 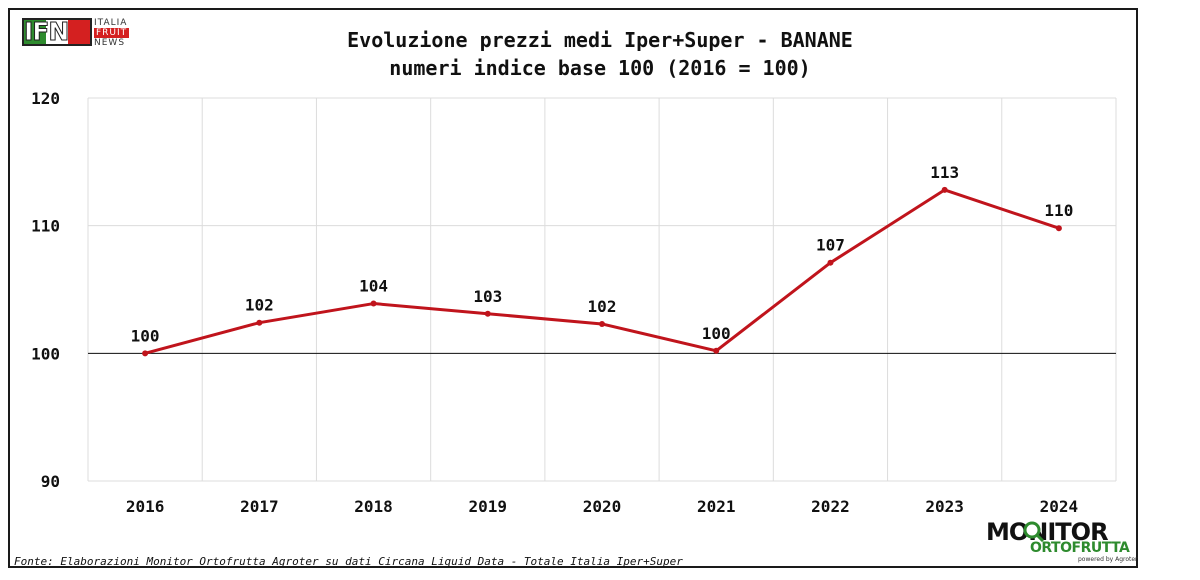 What do you see at coordinates (1080, 548) in the screenshot?
I see `ortofrutta-word: ORTOFRUTTA` at bounding box center [1080, 548].